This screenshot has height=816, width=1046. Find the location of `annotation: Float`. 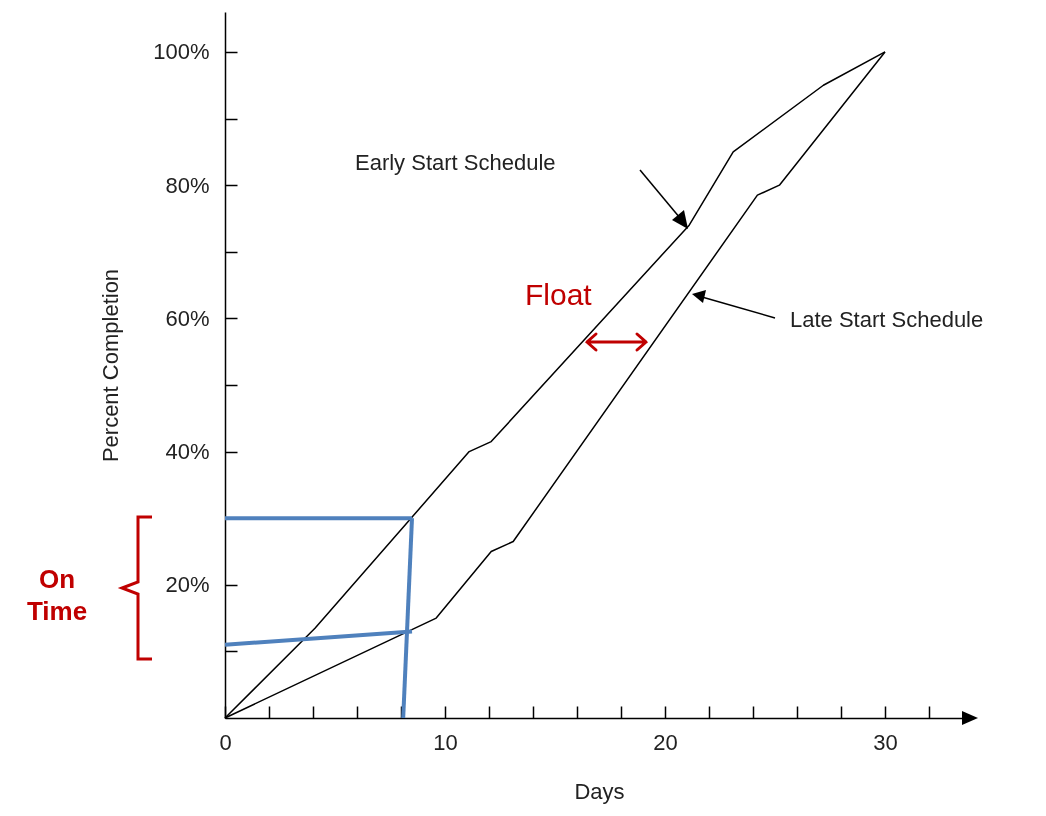

annotation: Float is located at coordinates (559, 294).